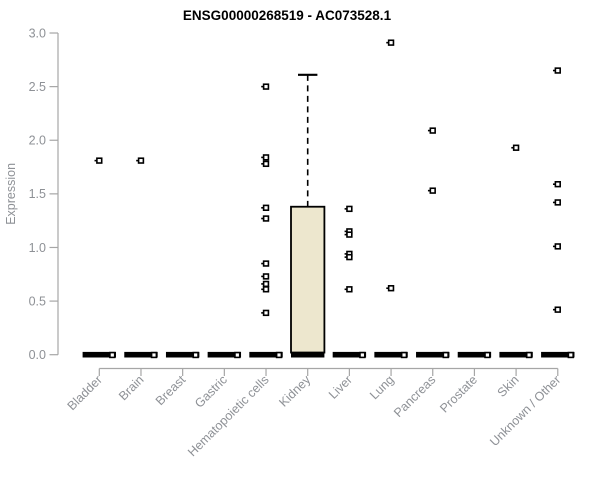 This screenshot has width=600, height=500. I want to click on y-tick-label: 2.0, so click(37, 141).